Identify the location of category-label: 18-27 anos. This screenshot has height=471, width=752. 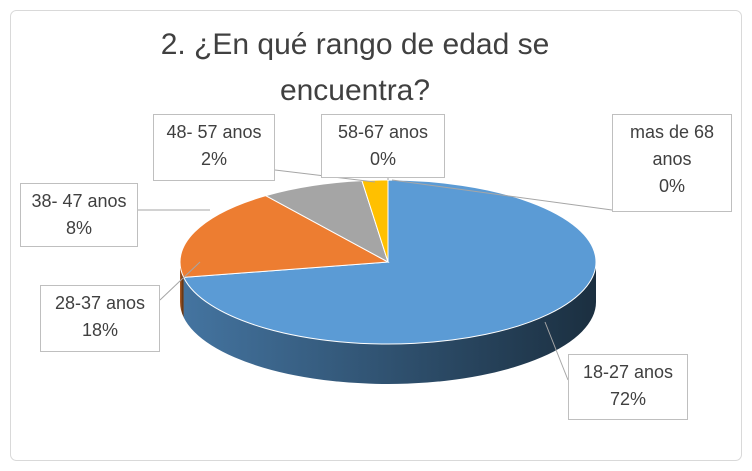
(628, 372).